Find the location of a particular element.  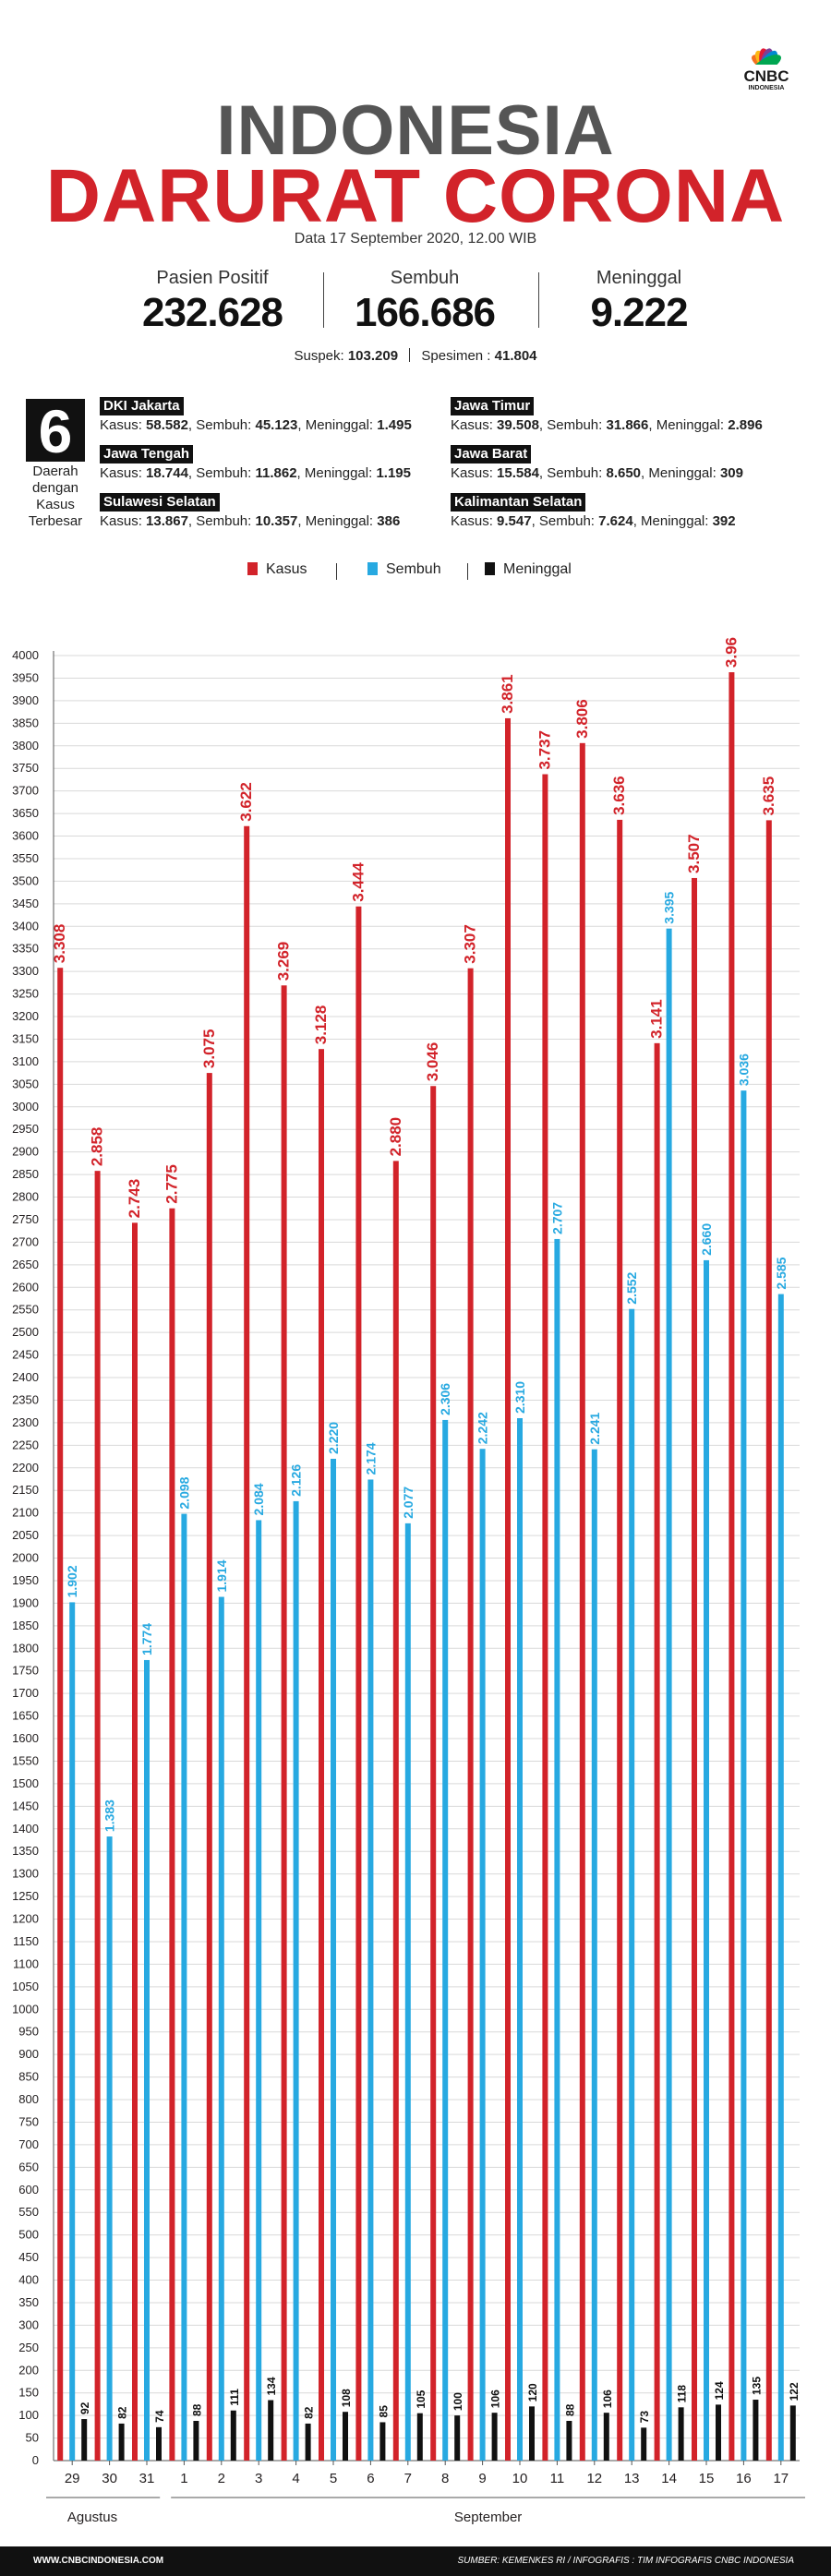

legend-label-sembuh: Sembuh is located at coordinates (413, 569).